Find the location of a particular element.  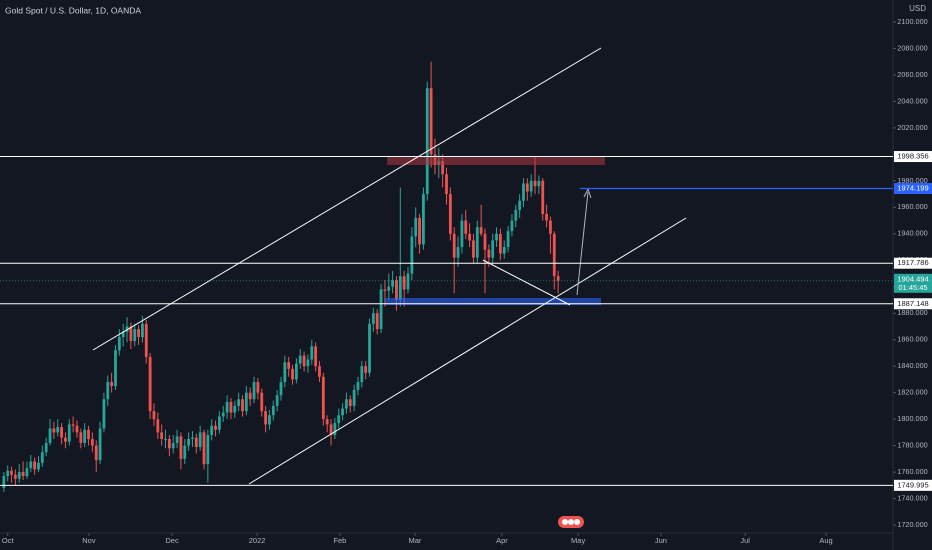

x-tick-label: Mar is located at coordinates (414, 540).